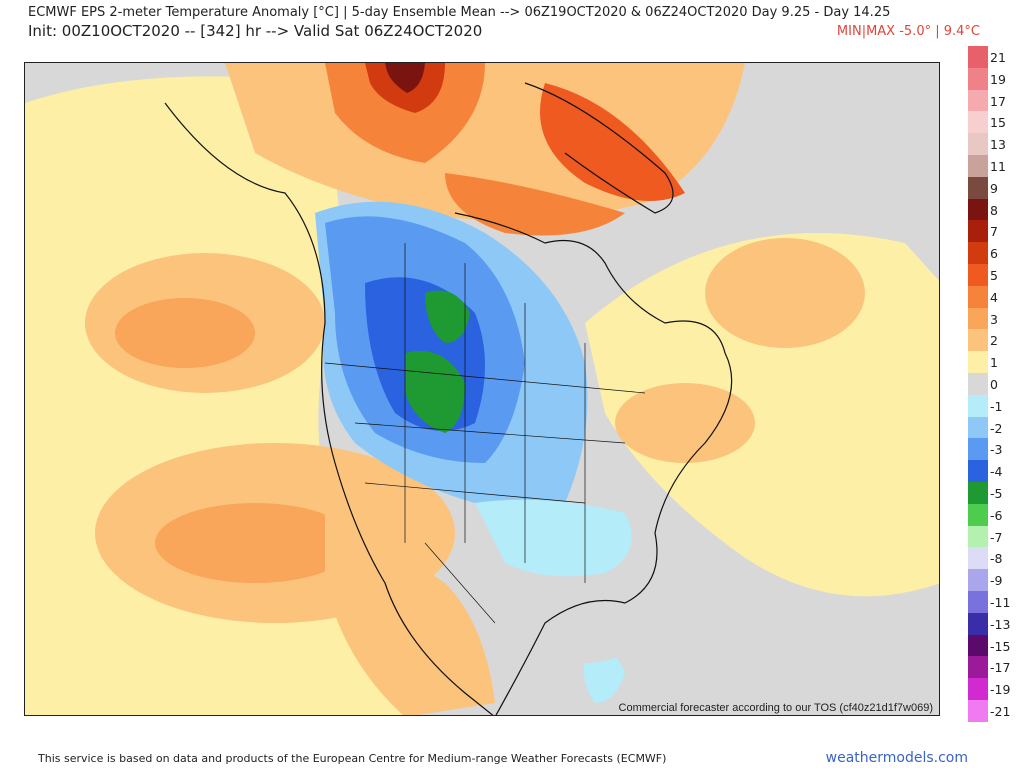 The height and width of the screenshot is (768, 1024). What do you see at coordinates (612, 142) in the screenshot?
I see `greenland-warm-core` at bounding box center [612, 142].